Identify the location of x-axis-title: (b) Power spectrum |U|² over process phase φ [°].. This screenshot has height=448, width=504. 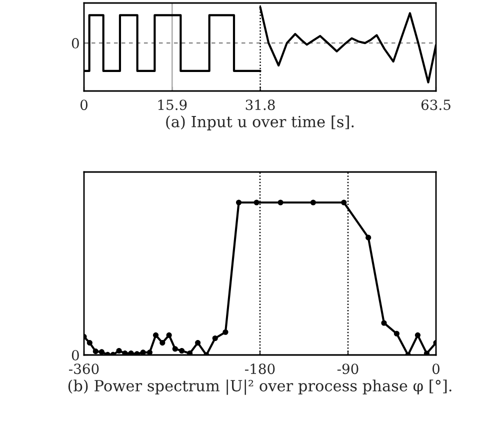
(260, 387).